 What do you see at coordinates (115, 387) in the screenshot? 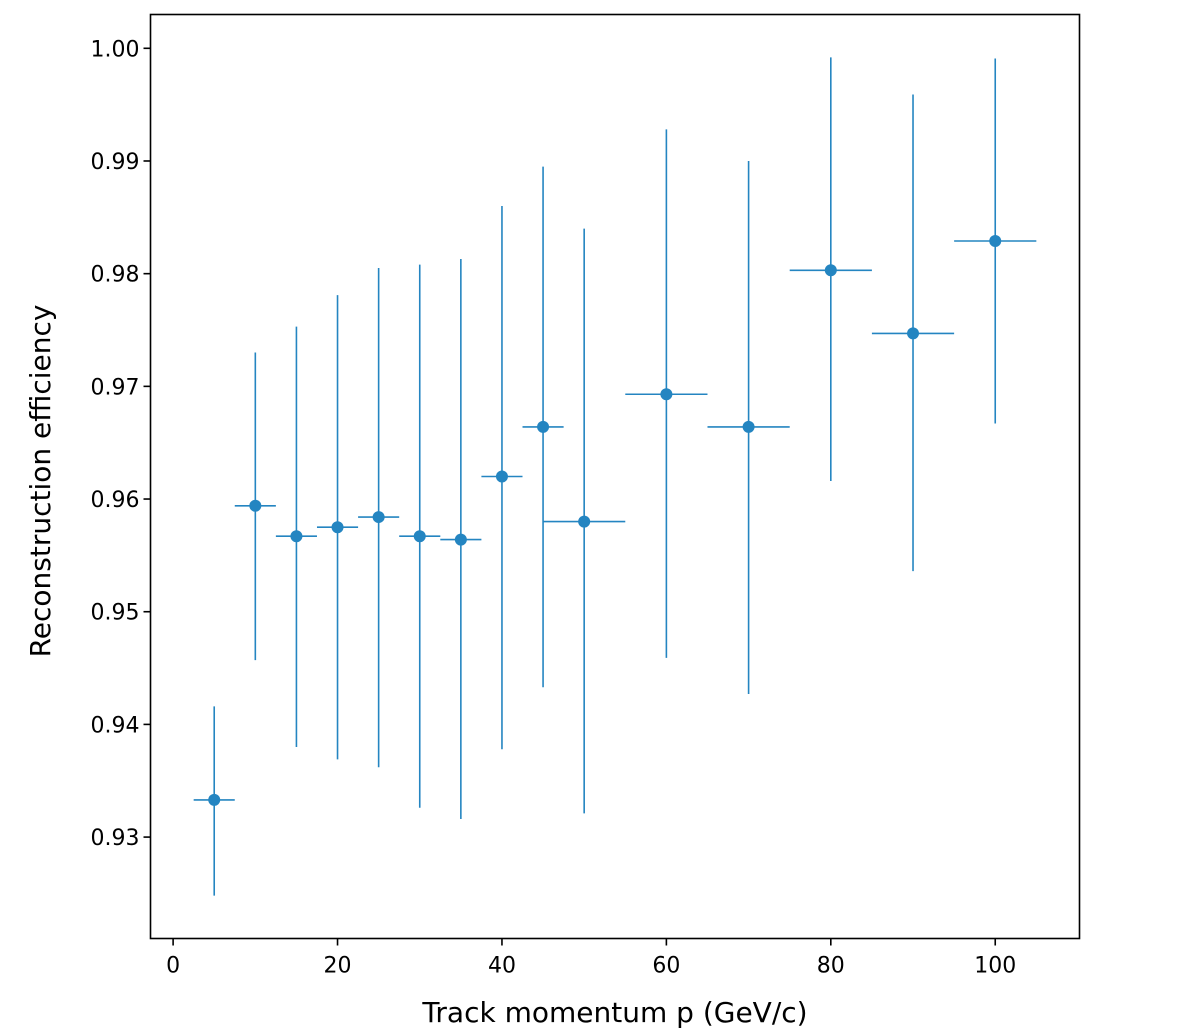
I see `y-tick-label: 0.97` at bounding box center [115, 387].